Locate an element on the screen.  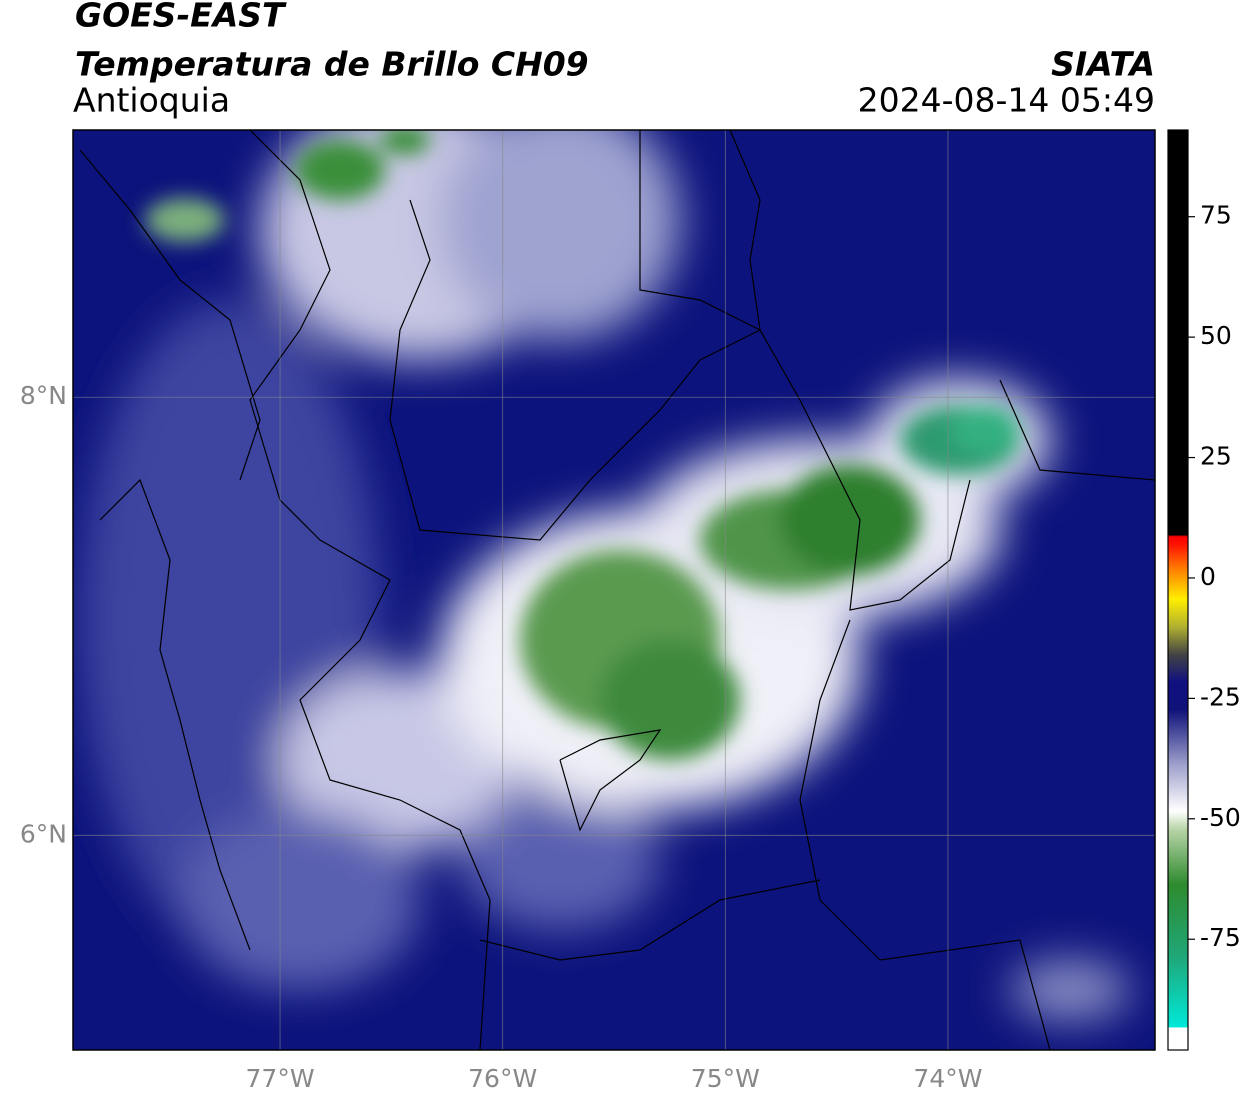
lon-label: 75°W is located at coordinates (725, 1078).